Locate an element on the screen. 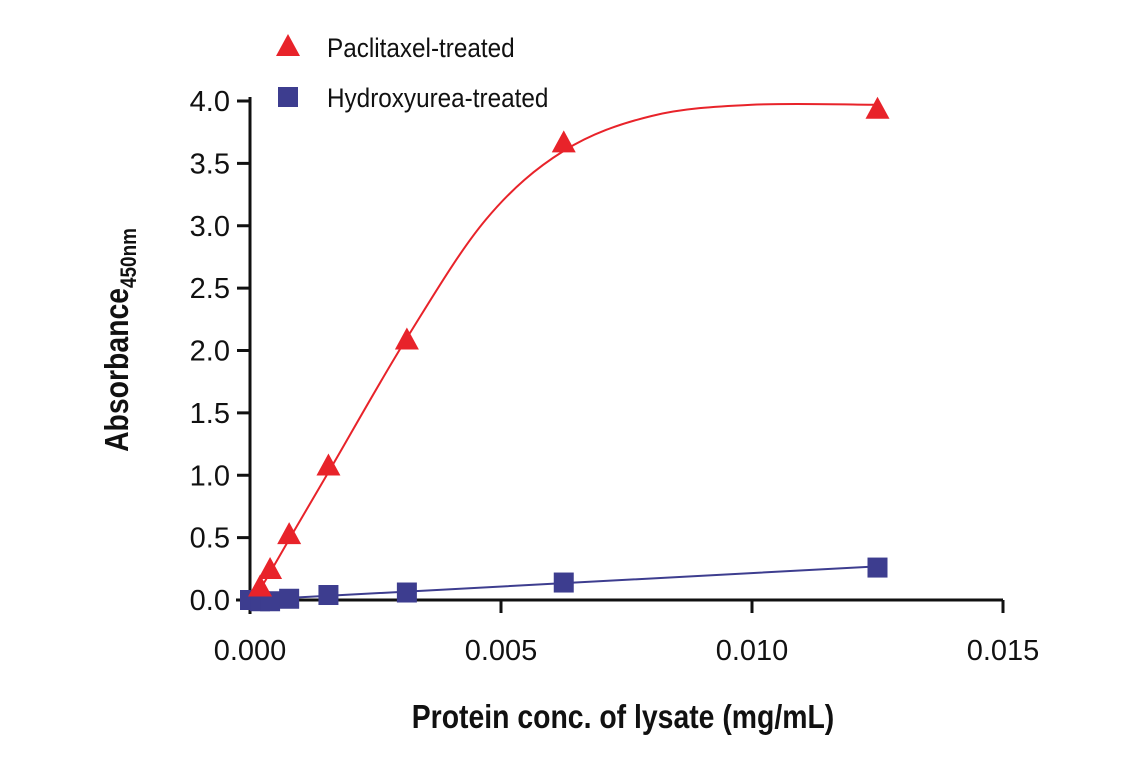  legend-marker-square is located at coordinates (288, 97).